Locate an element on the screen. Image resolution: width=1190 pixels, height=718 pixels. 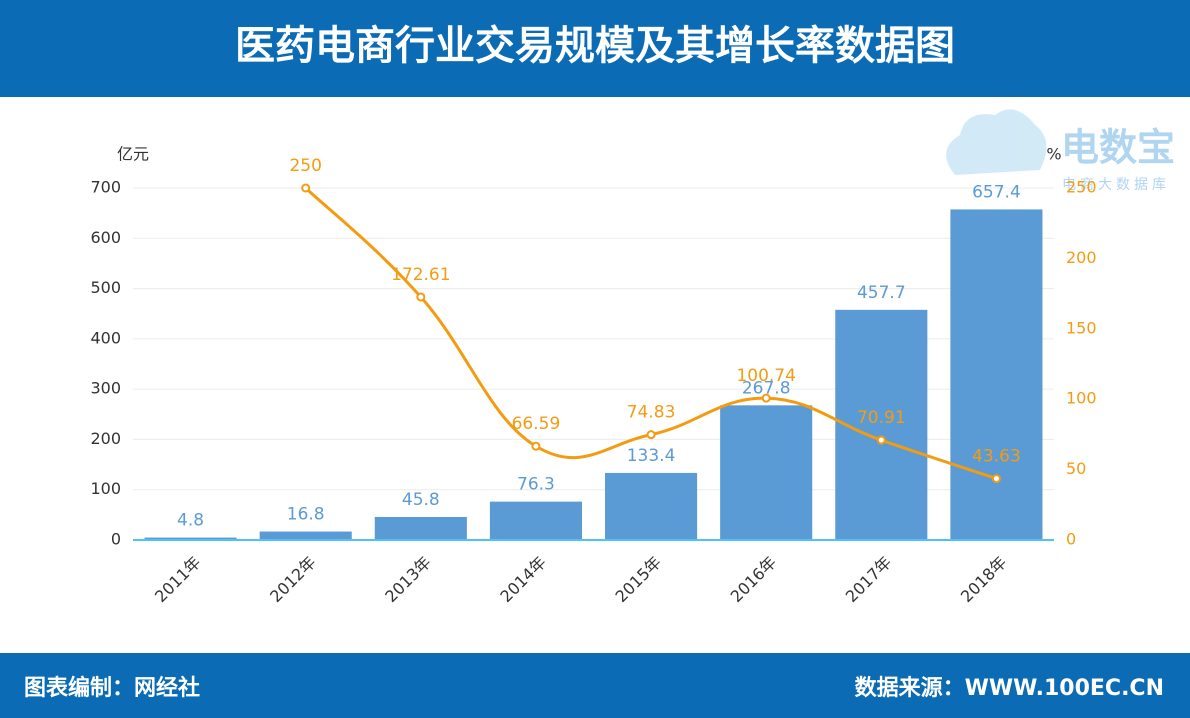
y-tick-label: 200 is located at coordinates (105, 438).